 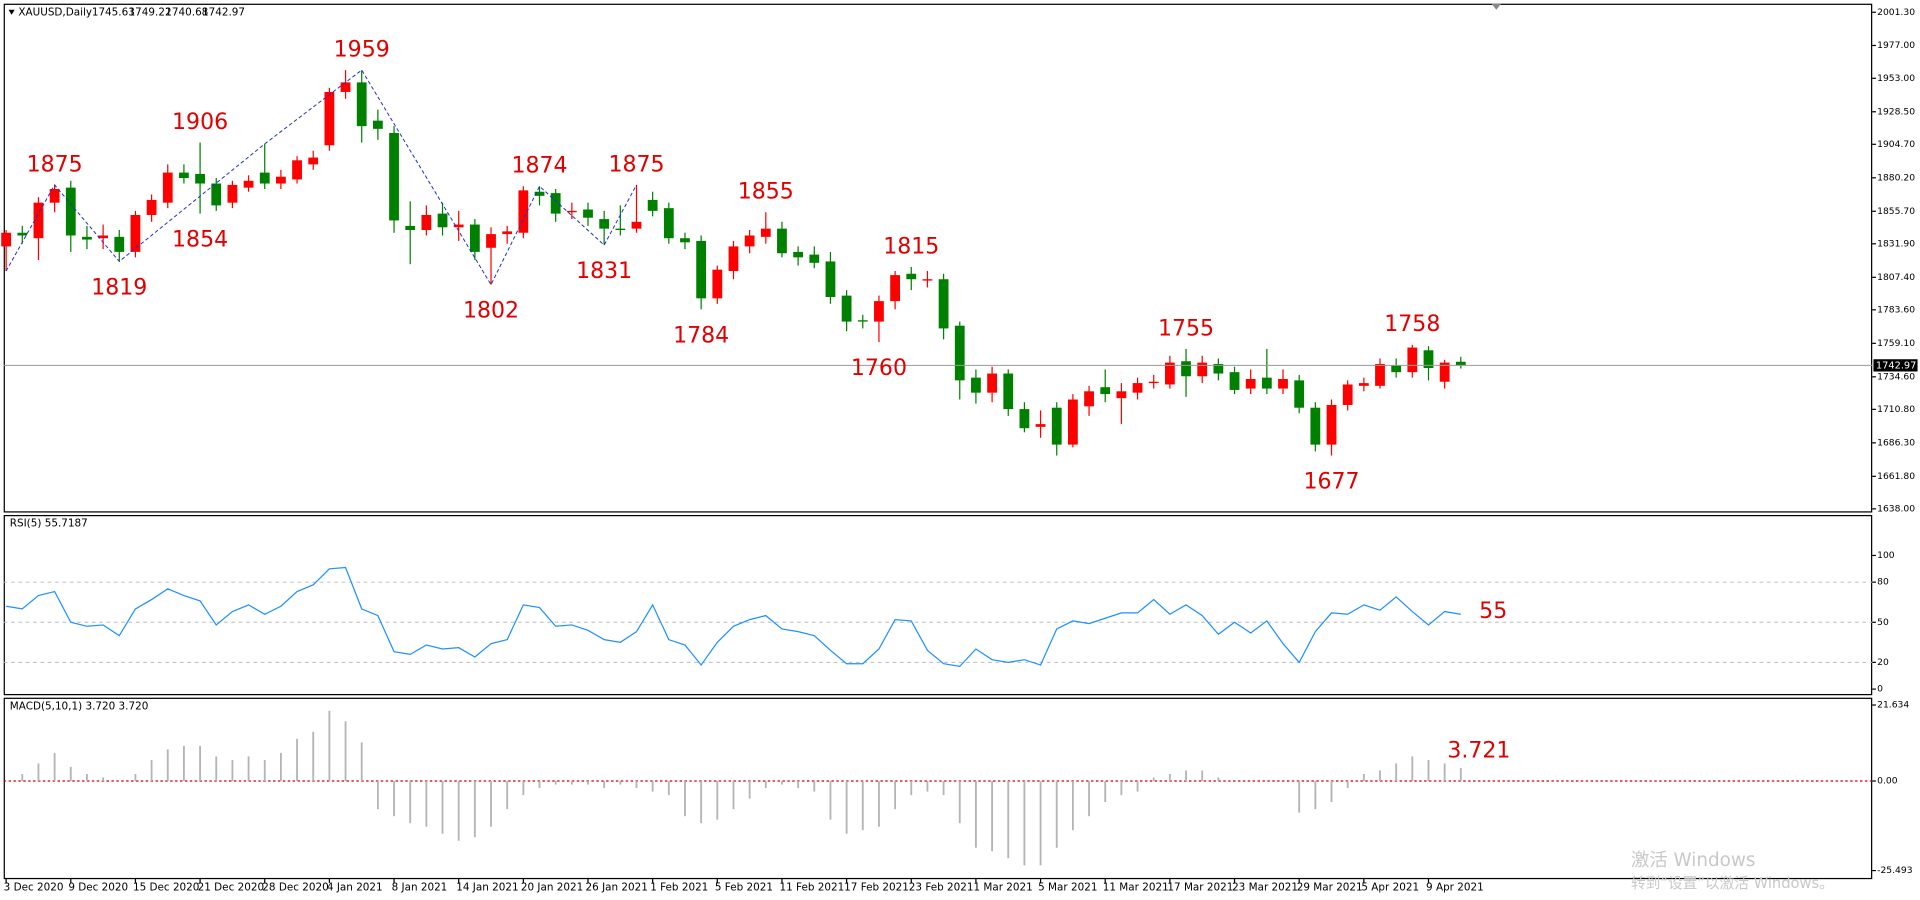 What do you see at coordinates (1896, 177) in the screenshot?
I see `y-tick-label: 1880.20` at bounding box center [1896, 177].